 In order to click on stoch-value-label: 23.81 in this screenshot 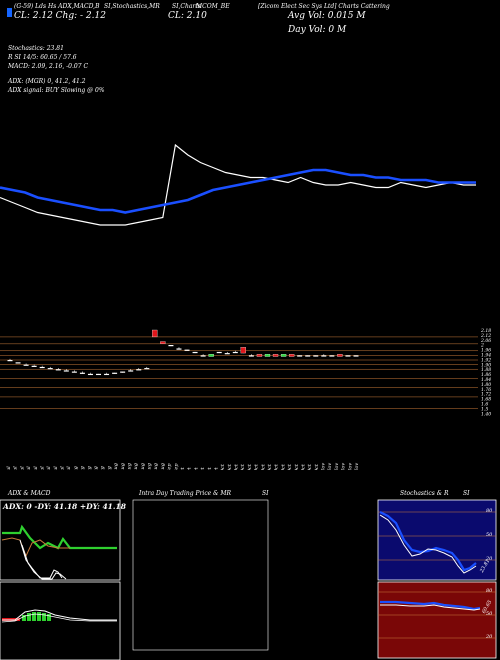, I will do `click(485, 566)`.